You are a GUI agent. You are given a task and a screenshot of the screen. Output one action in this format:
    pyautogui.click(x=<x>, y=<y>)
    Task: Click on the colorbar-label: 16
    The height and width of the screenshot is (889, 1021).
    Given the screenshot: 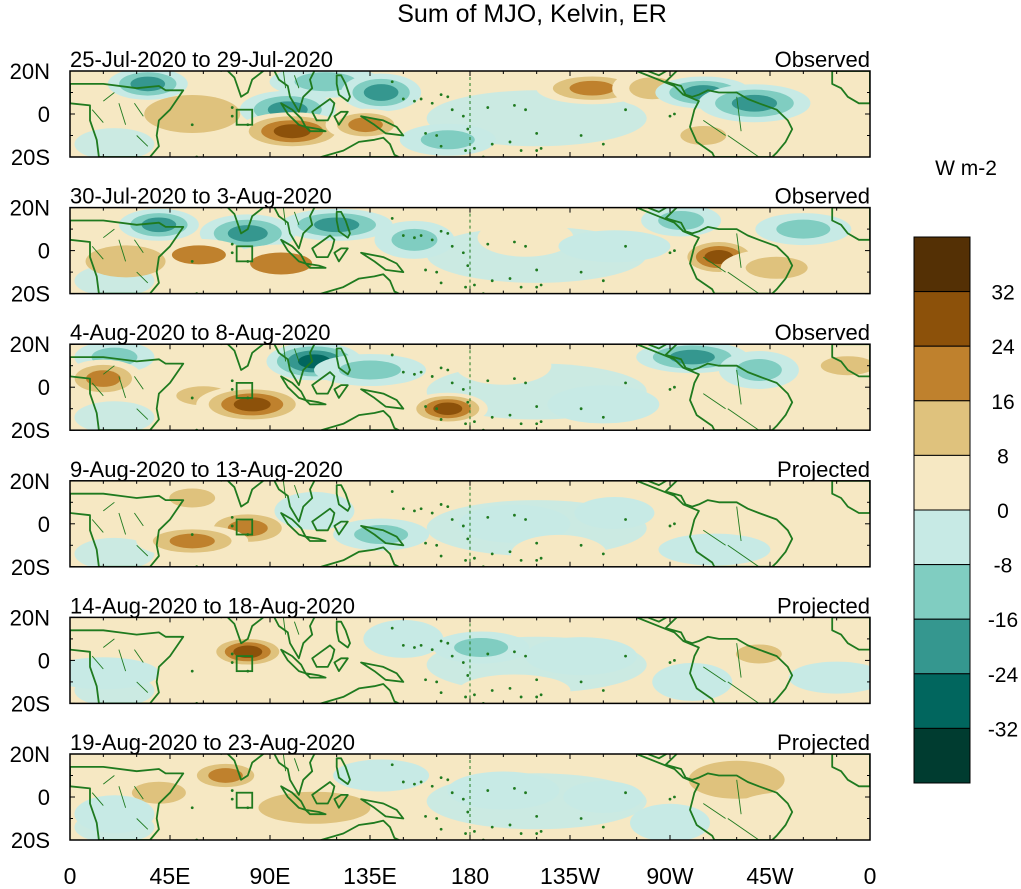 What is the action you would take?
    pyautogui.click(x=1002, y=402)
    